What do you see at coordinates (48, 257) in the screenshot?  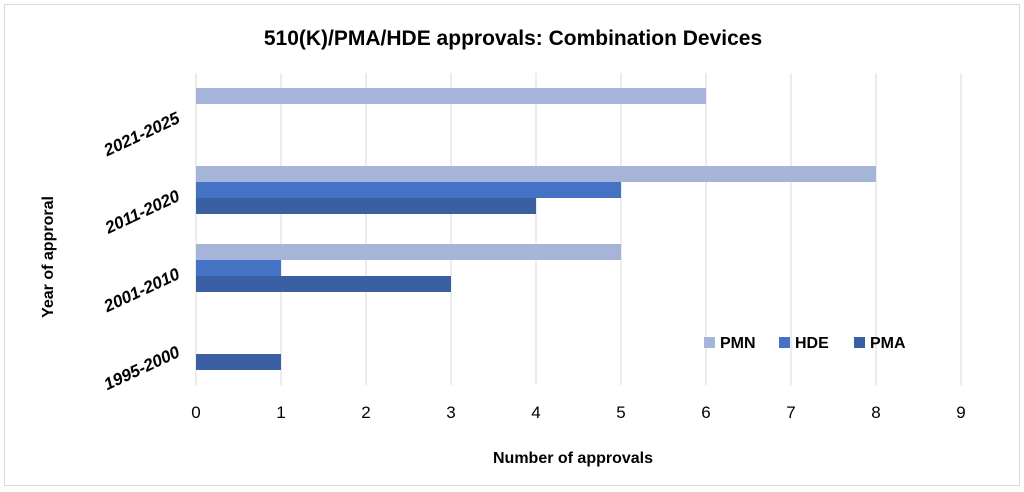 I see `y-axis-title: Year of approral` at bounding box center [48, 257].